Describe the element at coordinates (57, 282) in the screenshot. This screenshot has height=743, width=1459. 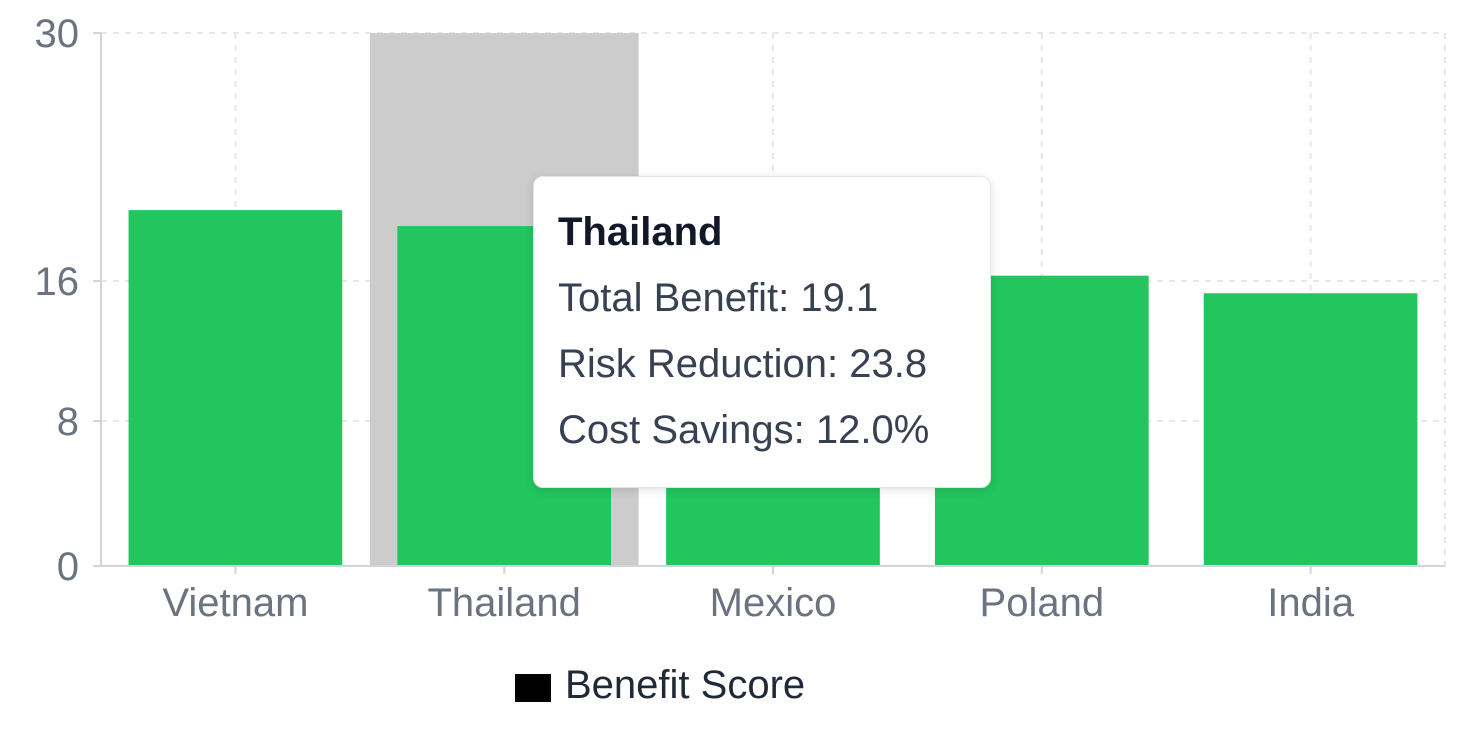
I see `y-tick-label: 16` at that location.